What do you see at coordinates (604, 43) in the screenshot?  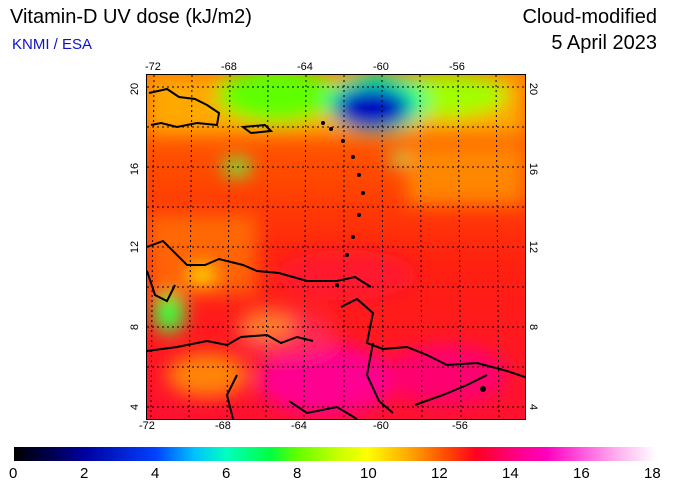 I see `date-label: 5 April 2023` at bounding box center [604, 43].